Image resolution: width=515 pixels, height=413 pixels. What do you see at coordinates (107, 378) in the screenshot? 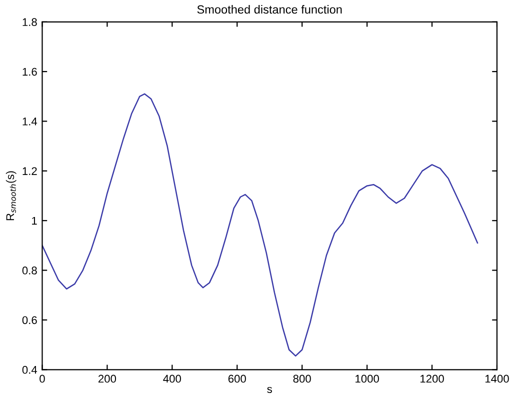
I see `x-tick-label: 200` at bounding box center [107, 378].